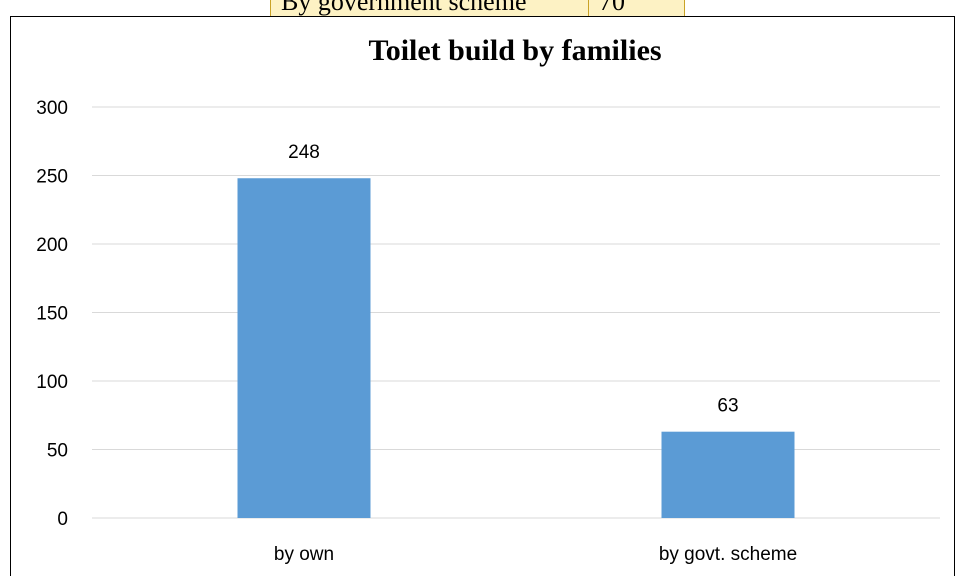 This screenshot has width=957, height=576. What do you see at coordinates (304, 152) in the screenshot?
I see `data-label: 248` at bounding box center [304, 152].